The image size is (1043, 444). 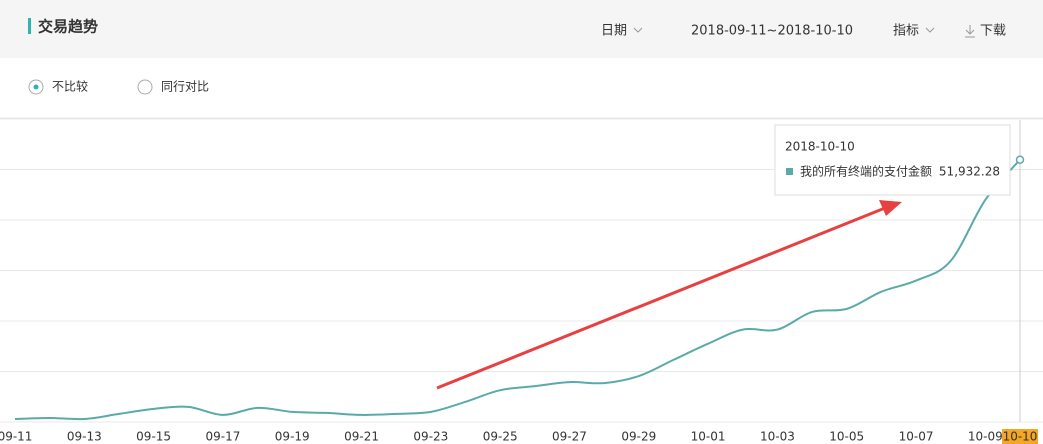 I want to click on x-tick-label: 09-17, so click(x=222, y=437).